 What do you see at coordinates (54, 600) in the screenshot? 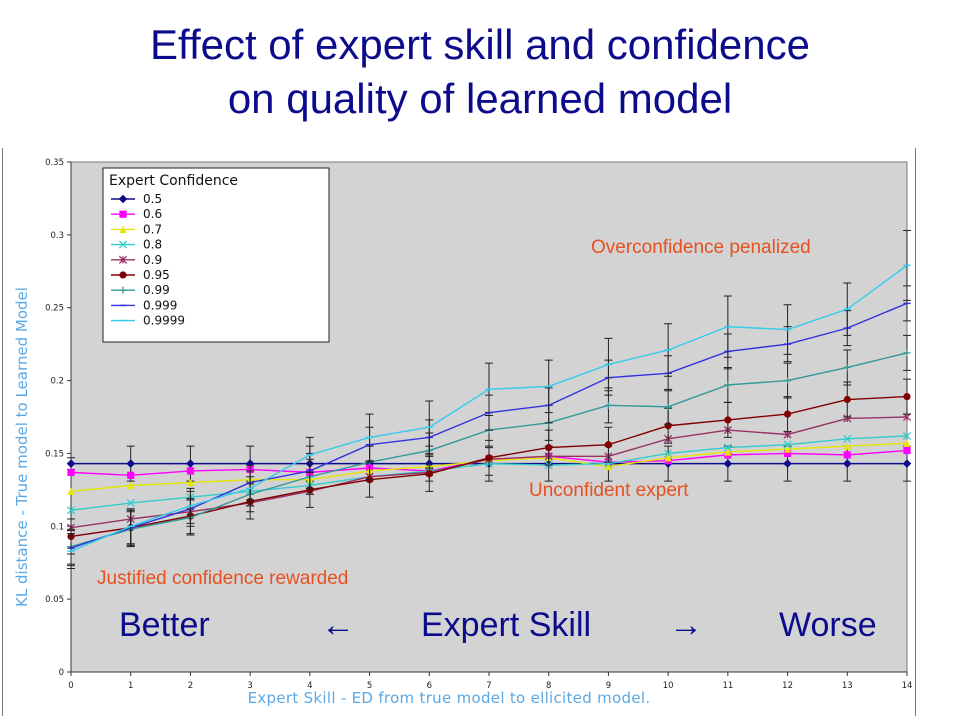
I see `y-tick-label: 0.05` at bounding box center [54, 600].